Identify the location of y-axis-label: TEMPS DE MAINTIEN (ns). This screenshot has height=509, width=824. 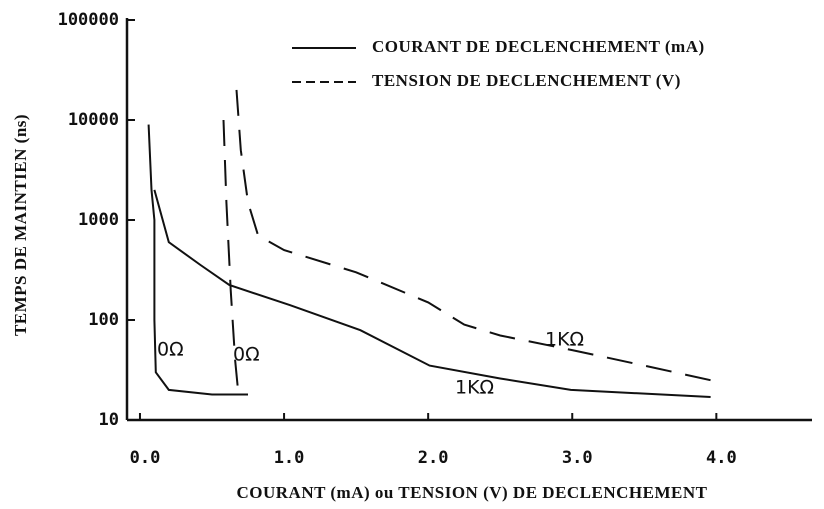
(20, 225).